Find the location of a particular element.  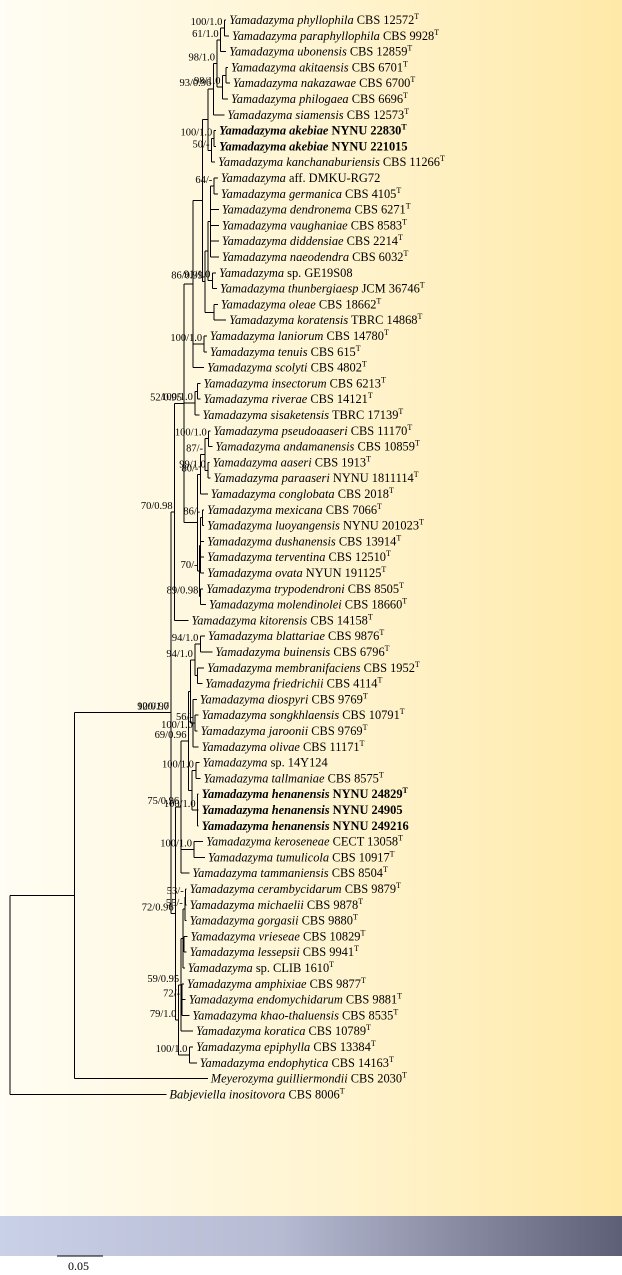

taxon-label: Yamadazyma tumulicola CBS 10917T is located at coordinates (301, 856).